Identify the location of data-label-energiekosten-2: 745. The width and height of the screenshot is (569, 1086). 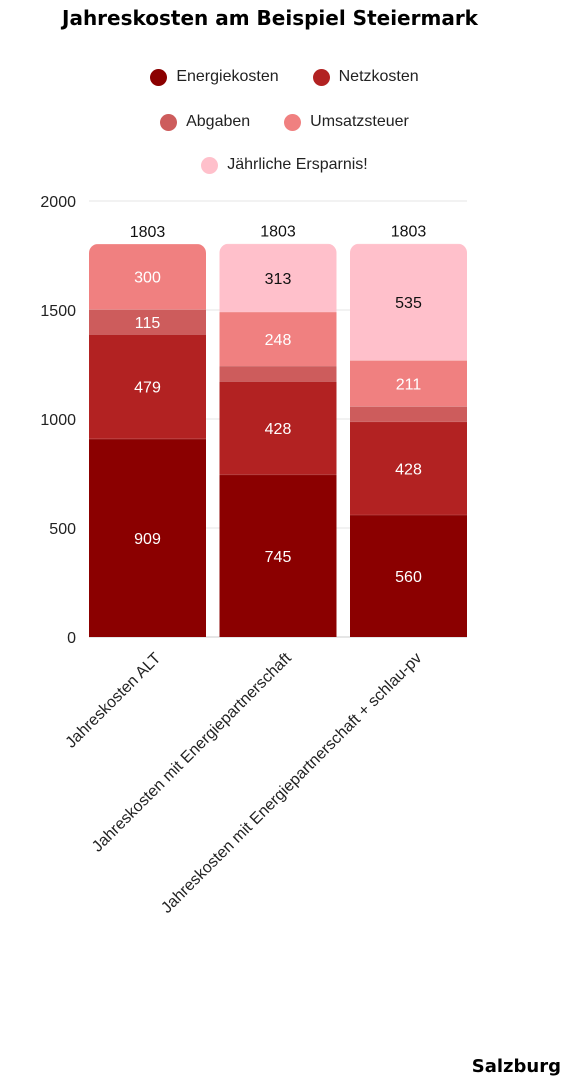
(278, 557).